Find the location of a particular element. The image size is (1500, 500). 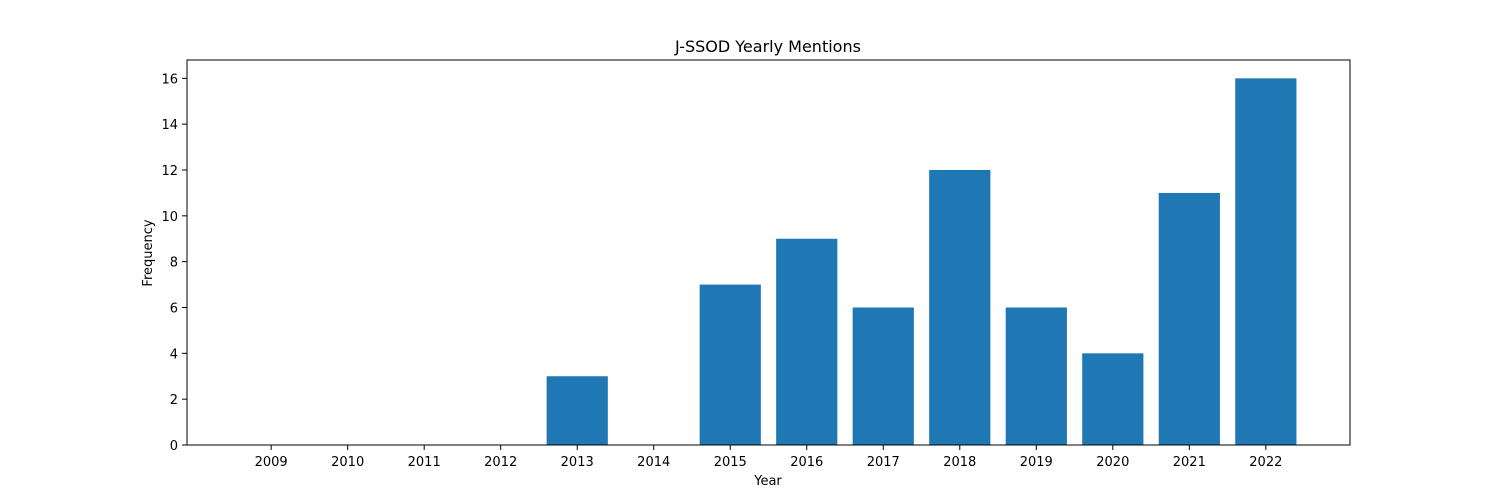

bar-2021 is located at coordinates (1189, 318).